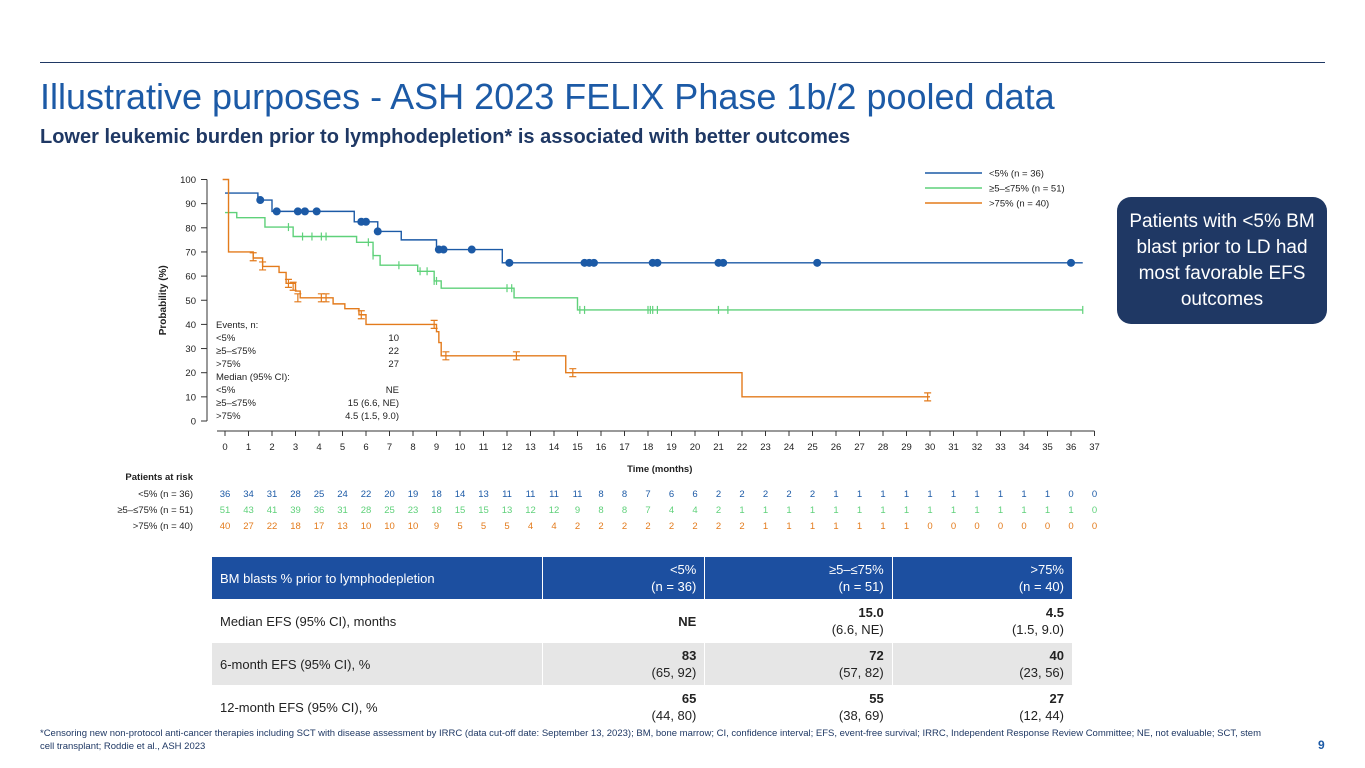  Describe the element at coordinates (659, 469) in the screenshot. I see `x-axis-label: Time (months)` at that location.